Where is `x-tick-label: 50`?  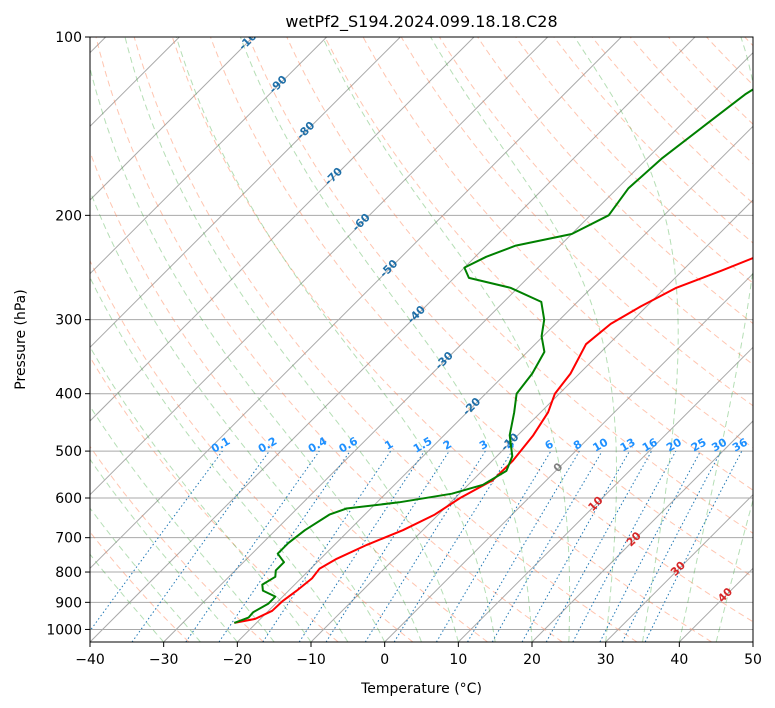
x-tick-label: 50 is located at coordinates (753, 660).